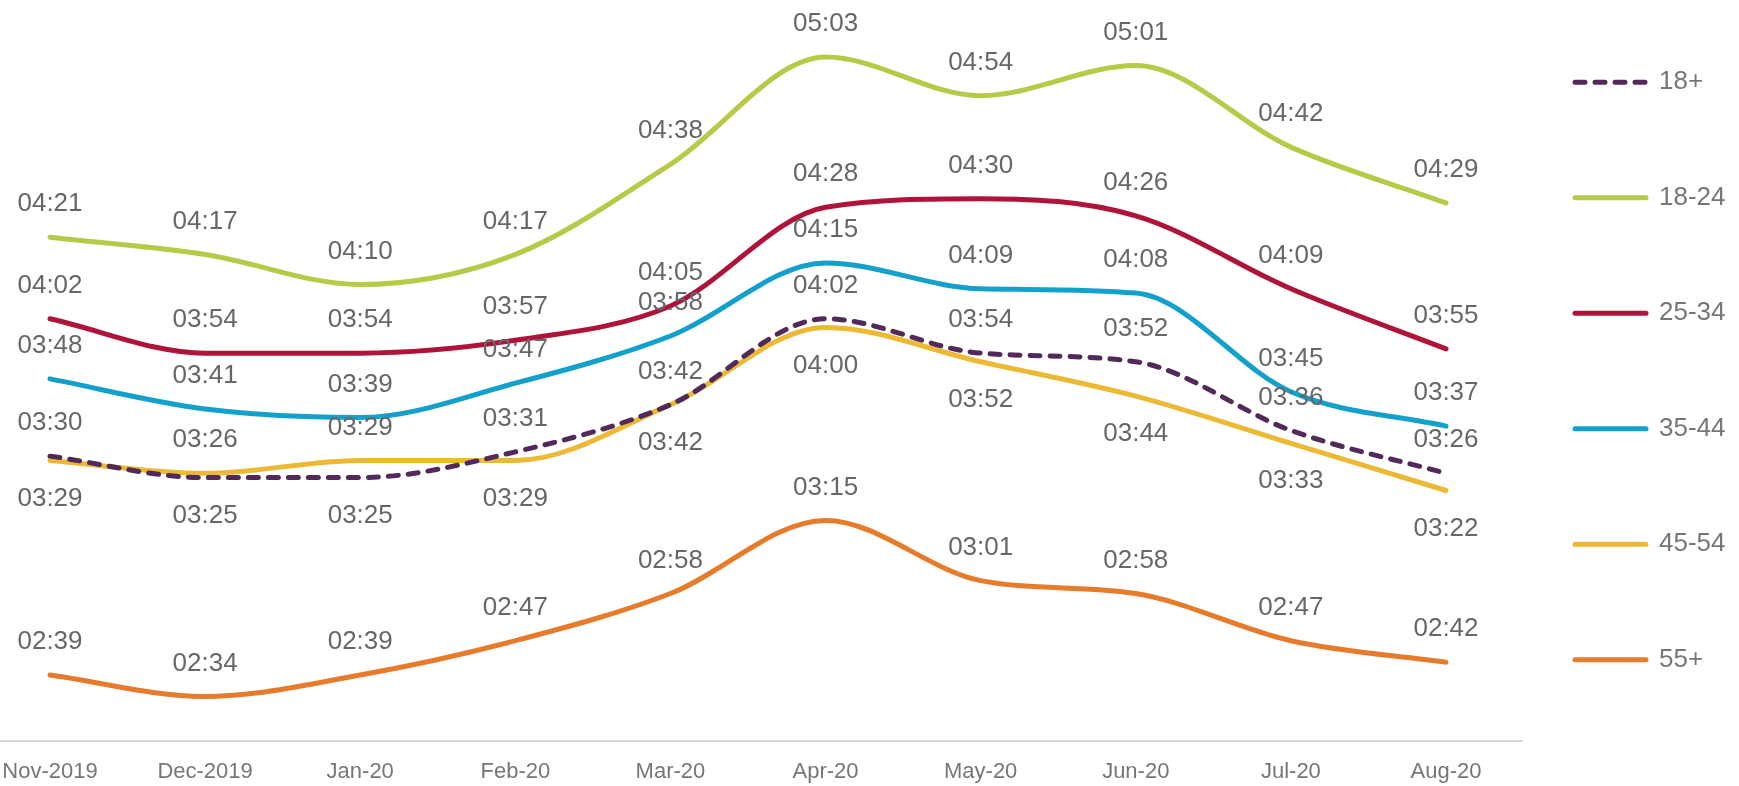  I want to click on legend-label: 18-24, so click(1692, 195).